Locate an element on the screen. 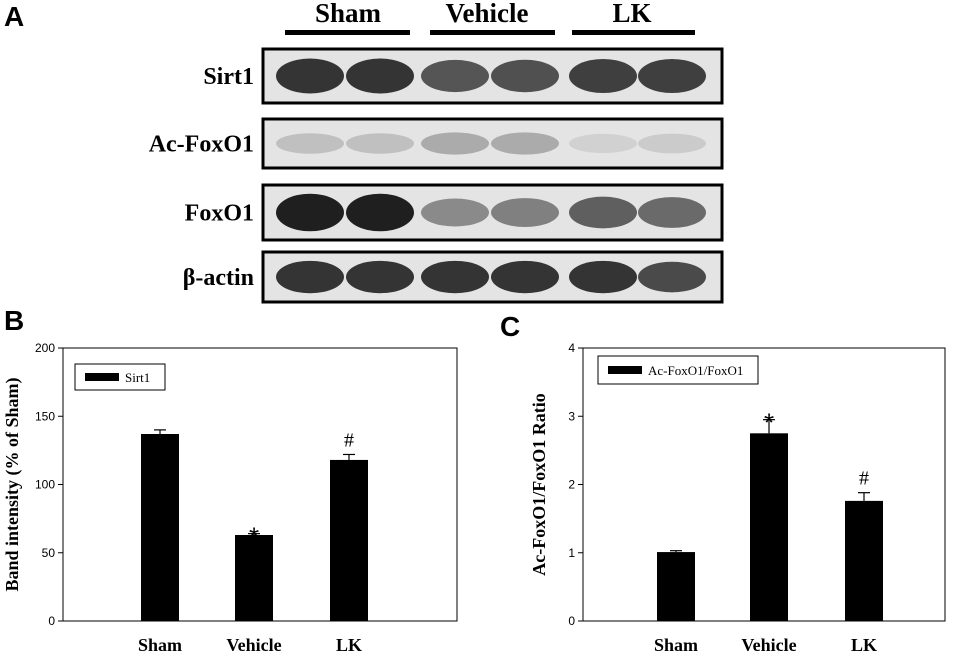 The width and height of the screenshot is (959, 654). blot-group-underline-sham is located at coordinates (347, 32).